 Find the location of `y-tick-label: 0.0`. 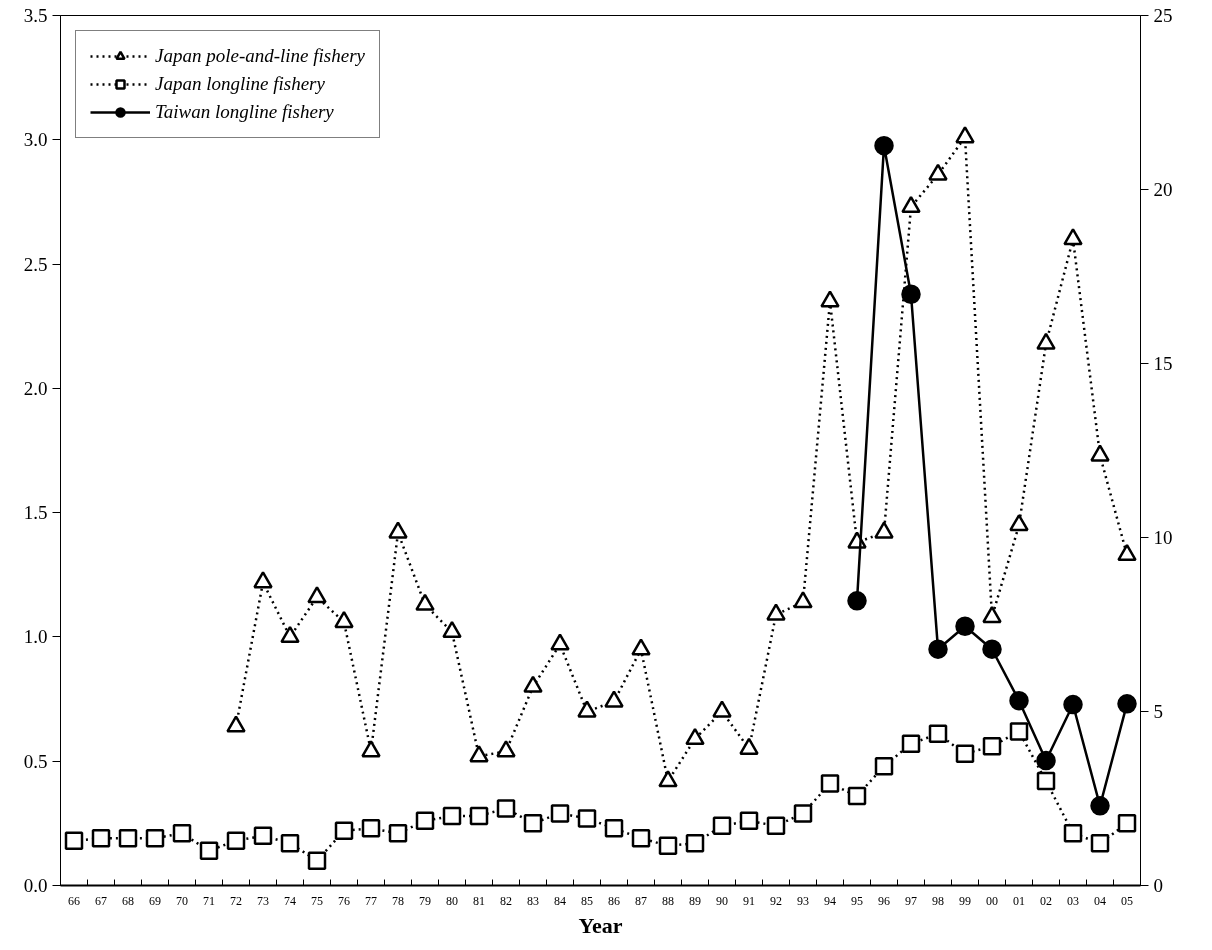

y-tick-label: 0.0 is located at coordinates (35, 885).